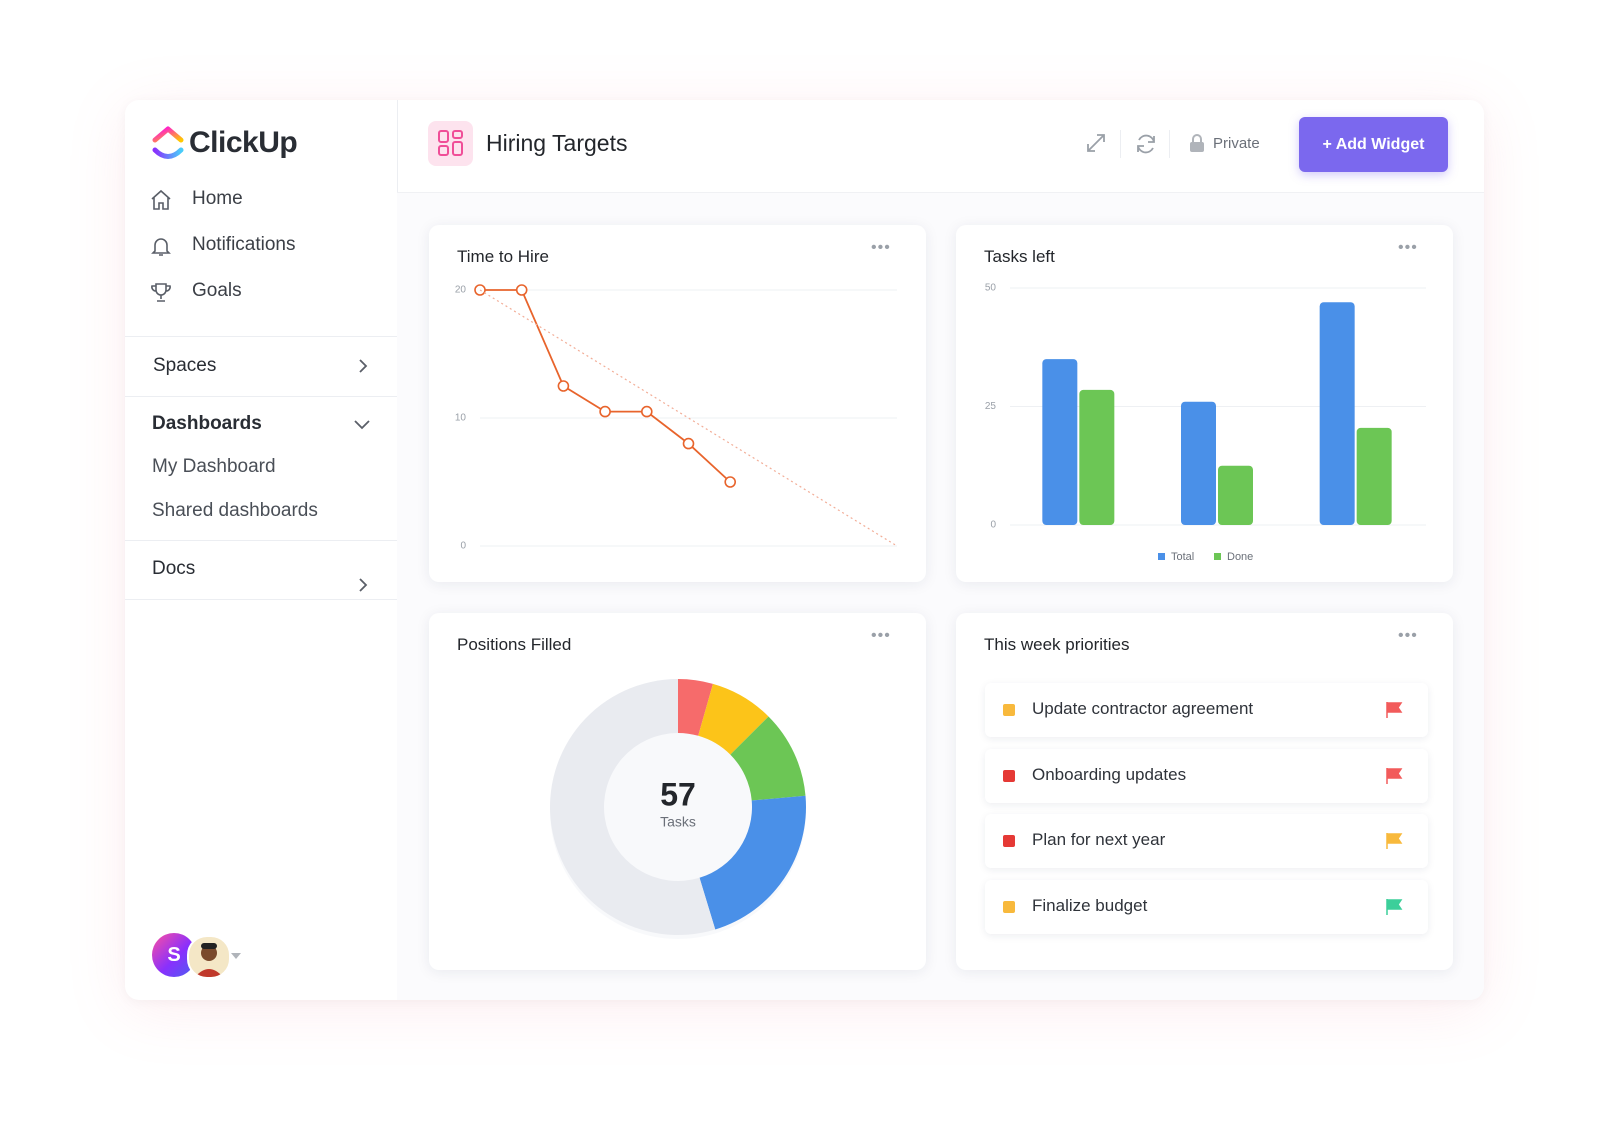 The width and height of the screenshot is (1600, 1145). I want to click on section-dashboards: Dashboards, so click(207, 423).